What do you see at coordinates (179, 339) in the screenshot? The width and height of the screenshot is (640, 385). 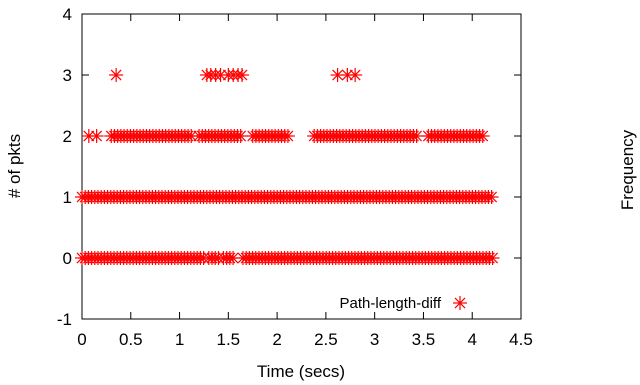 I see `x-tick-label: 1` at bounding box center [179, 339].